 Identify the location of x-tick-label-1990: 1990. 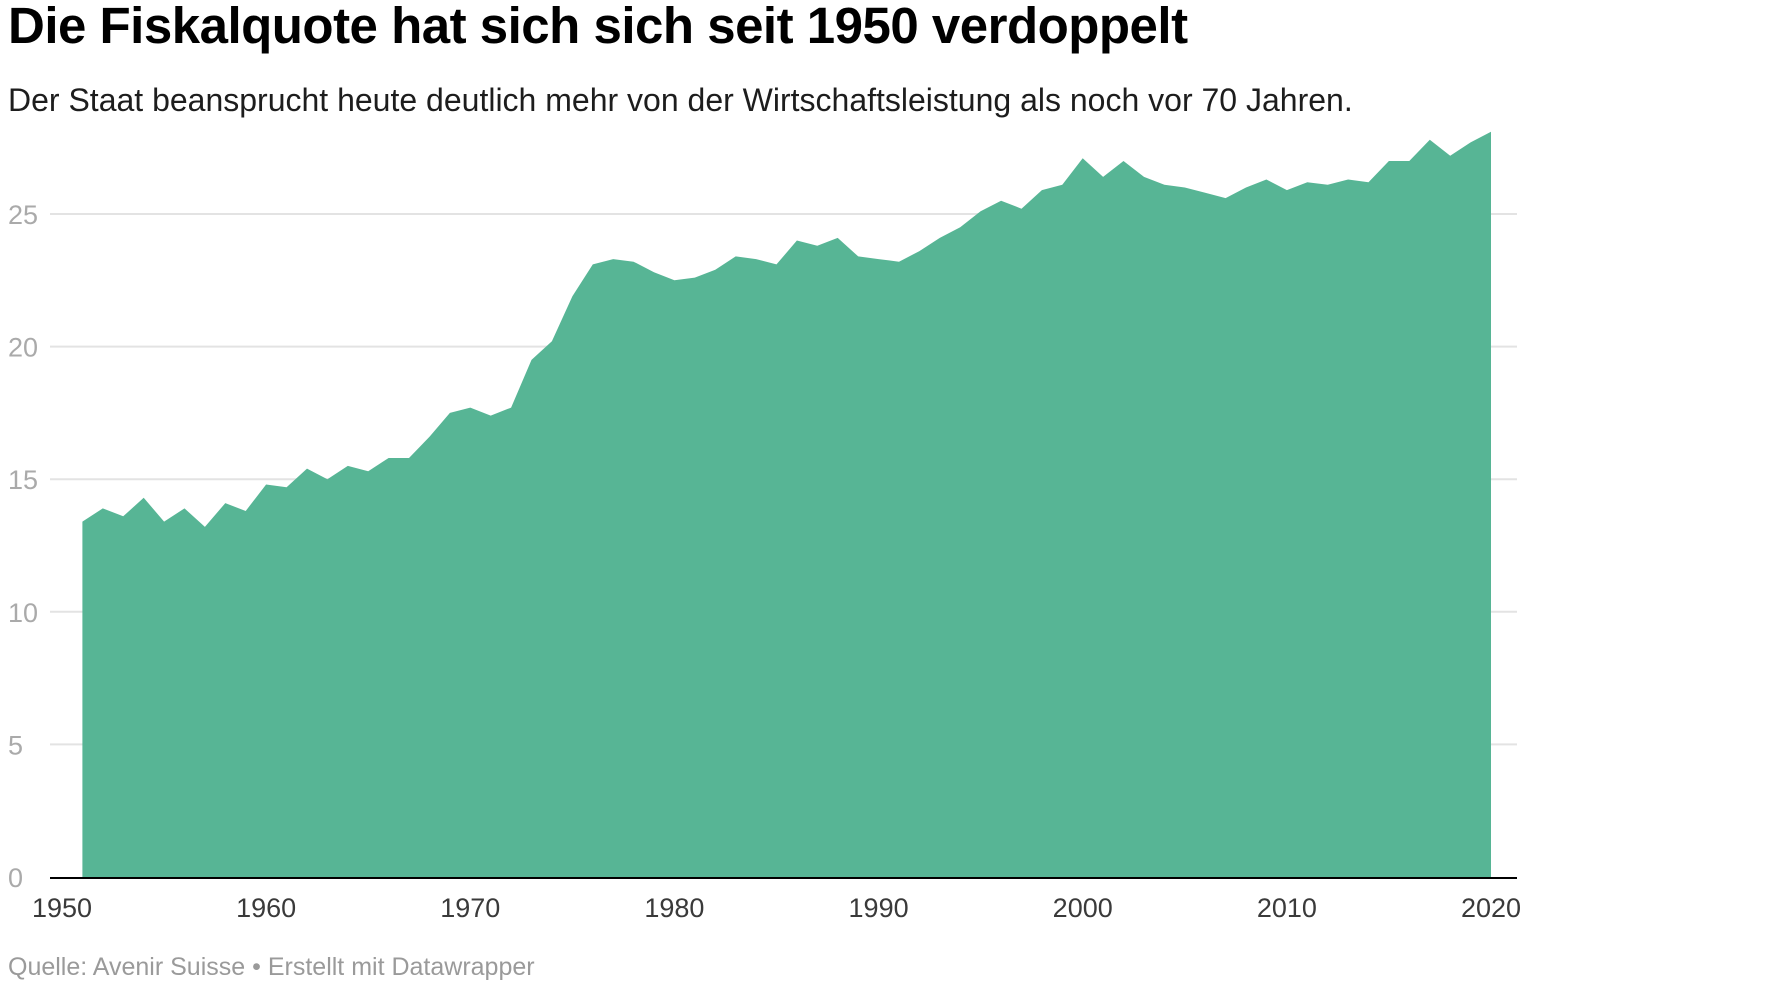
(879, 906).